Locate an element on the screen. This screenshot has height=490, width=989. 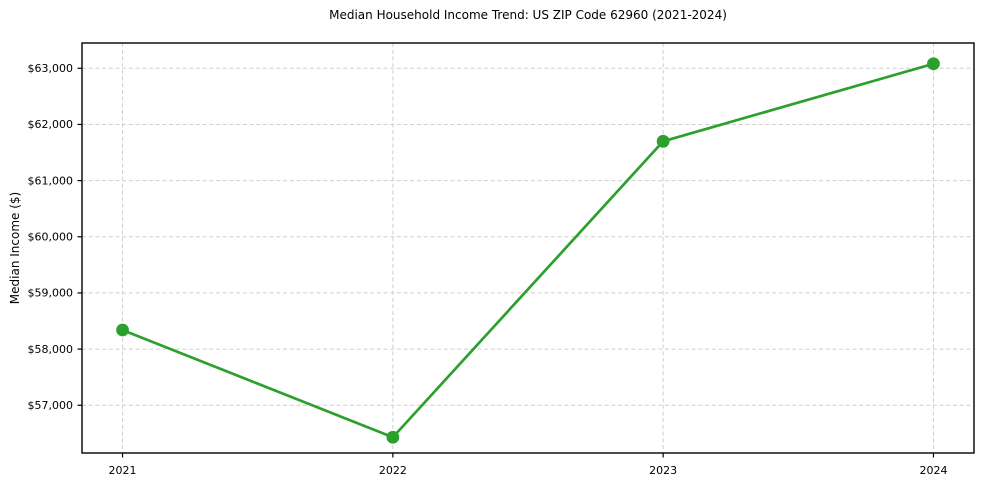
x-tick-label: 2021 is located at coordinates (123, 470).